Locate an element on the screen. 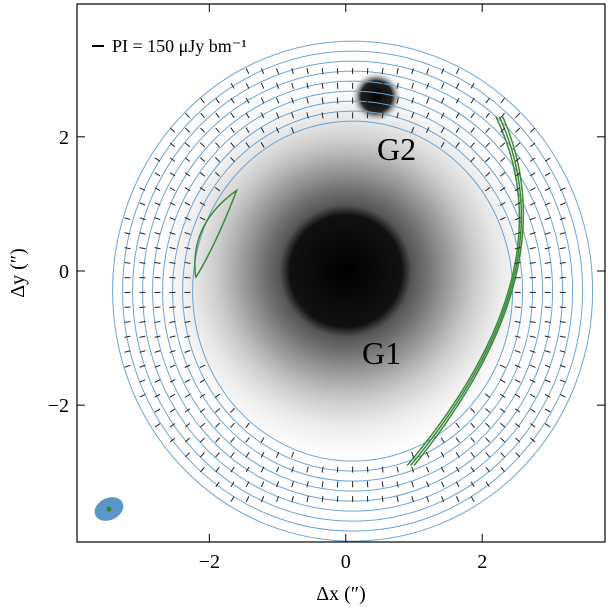  legend-text: PI = 150 μJy bm⁻¹ is located at coordinates (179, 46).